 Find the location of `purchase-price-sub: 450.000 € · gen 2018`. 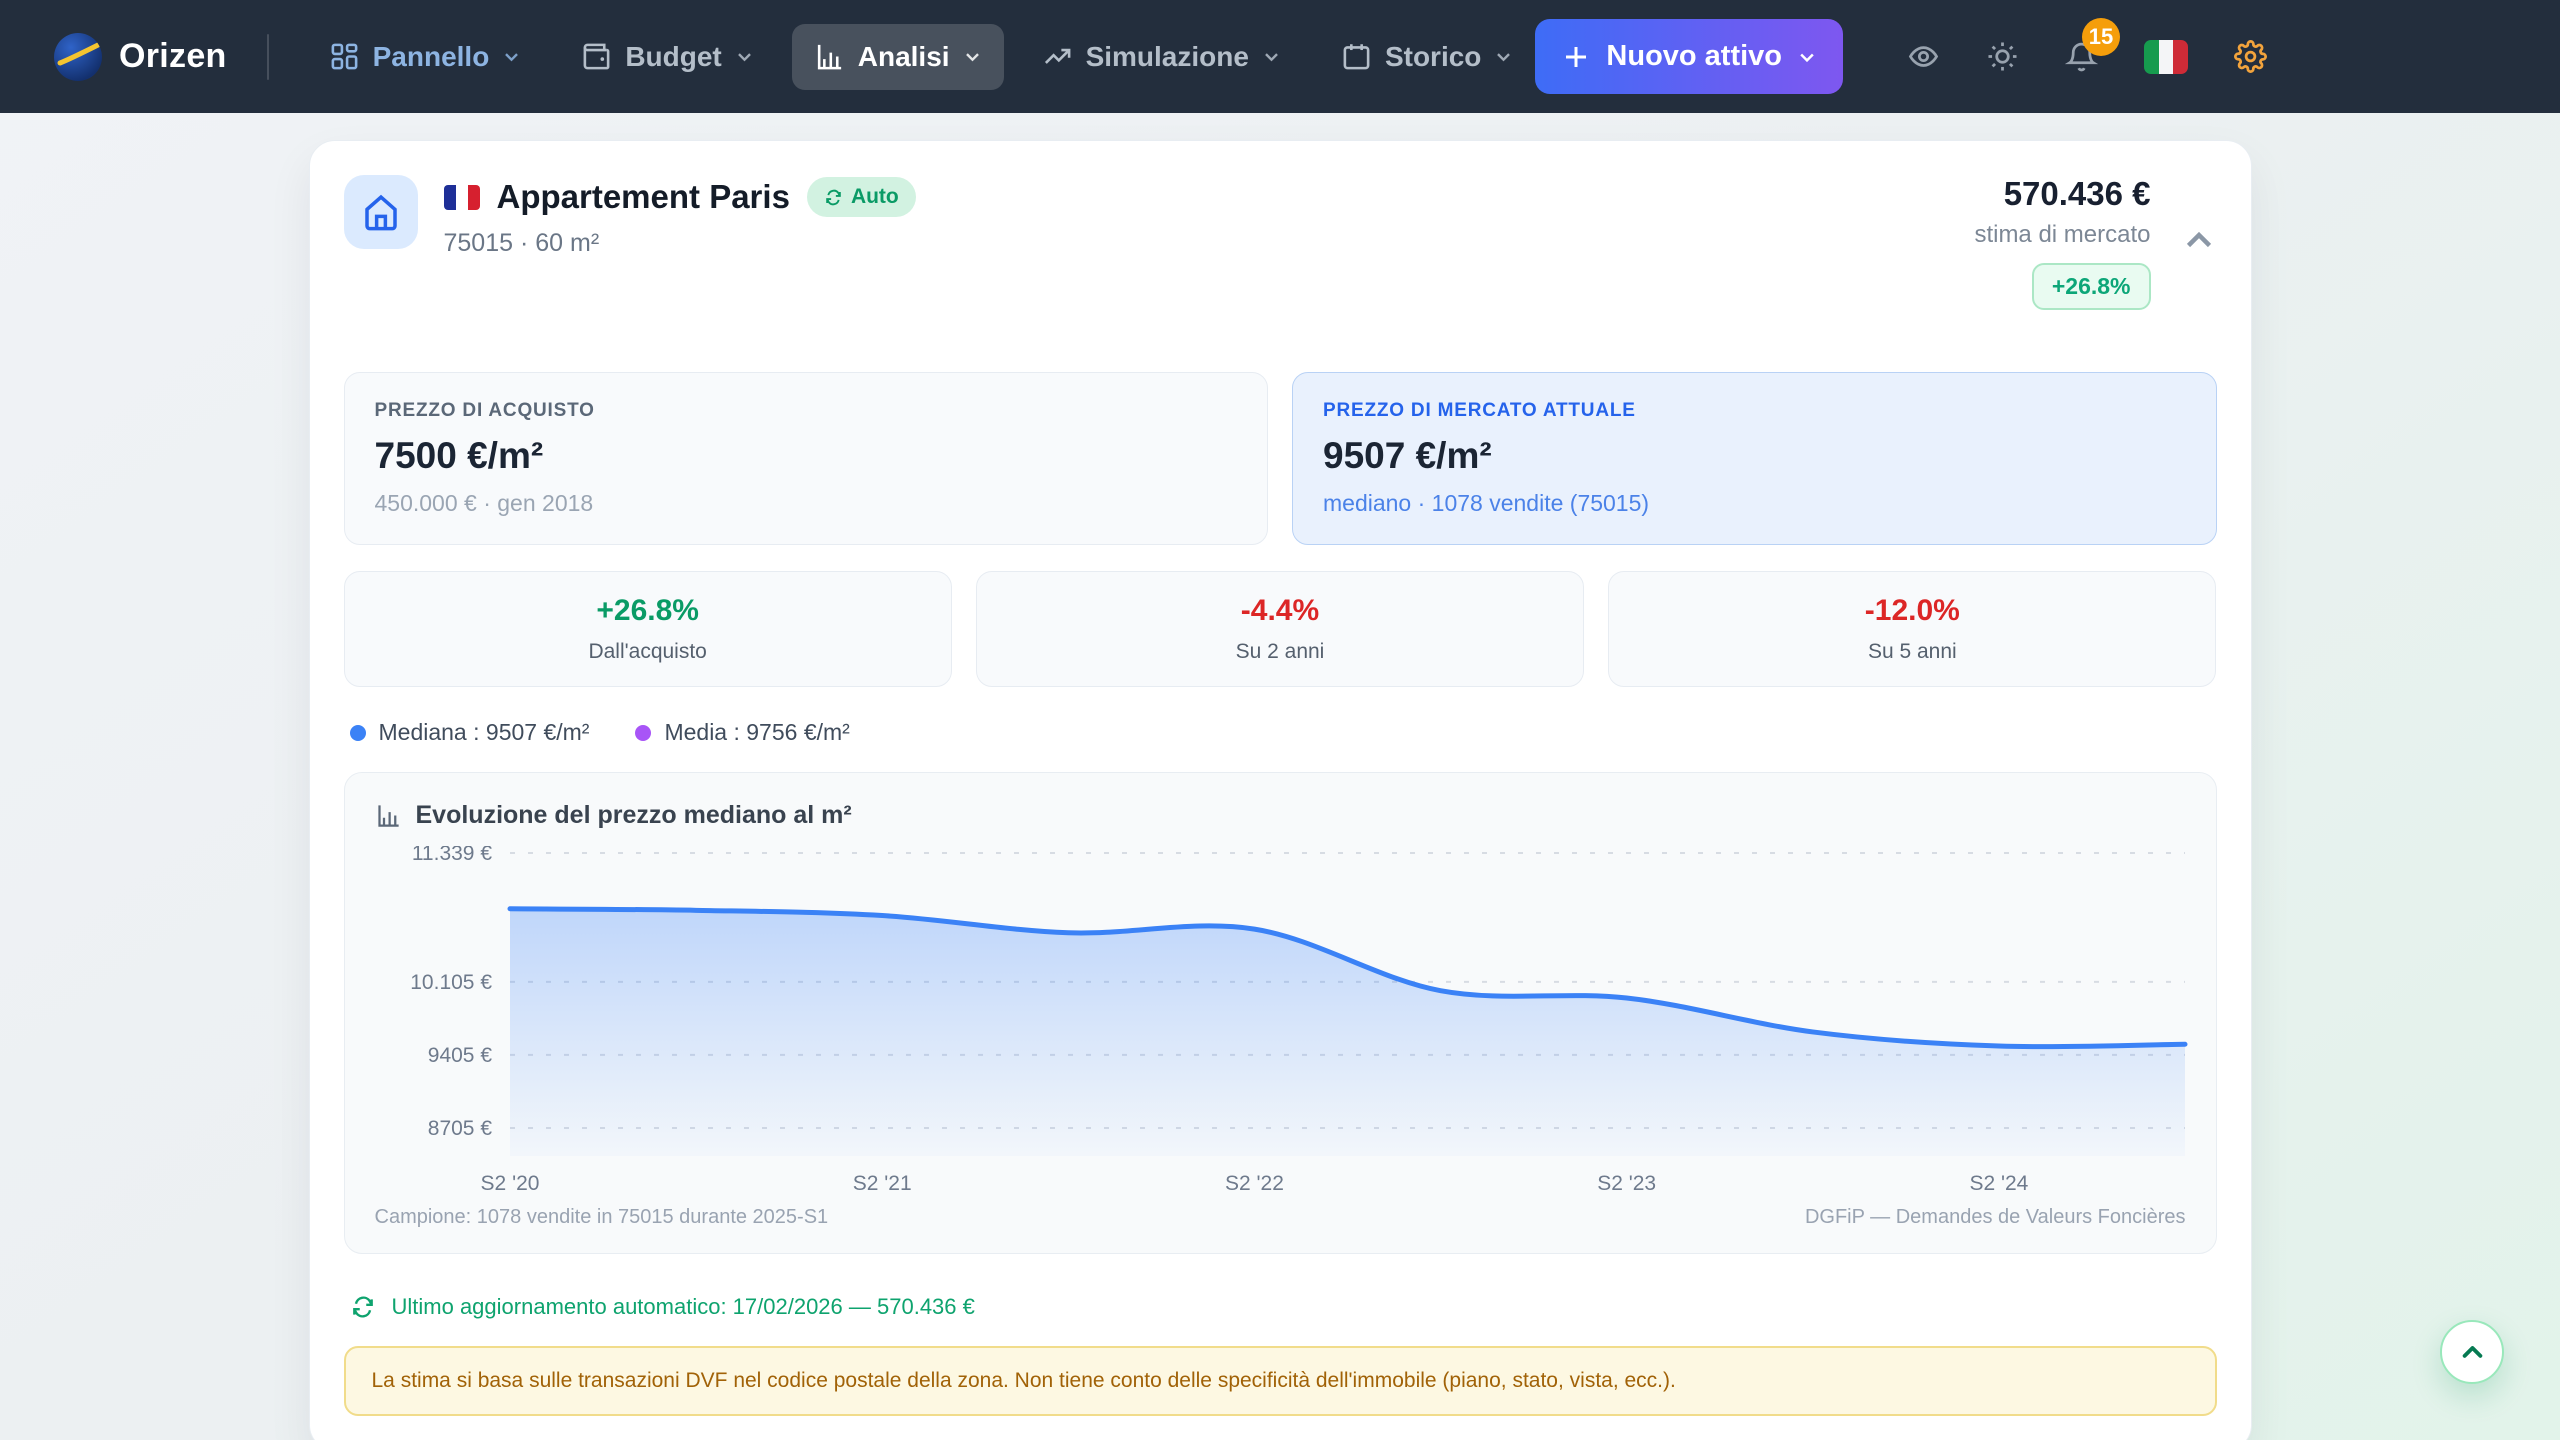

purchase-price-sub: 450.000 € · gen 2018 is located at coordinates (484, 503).